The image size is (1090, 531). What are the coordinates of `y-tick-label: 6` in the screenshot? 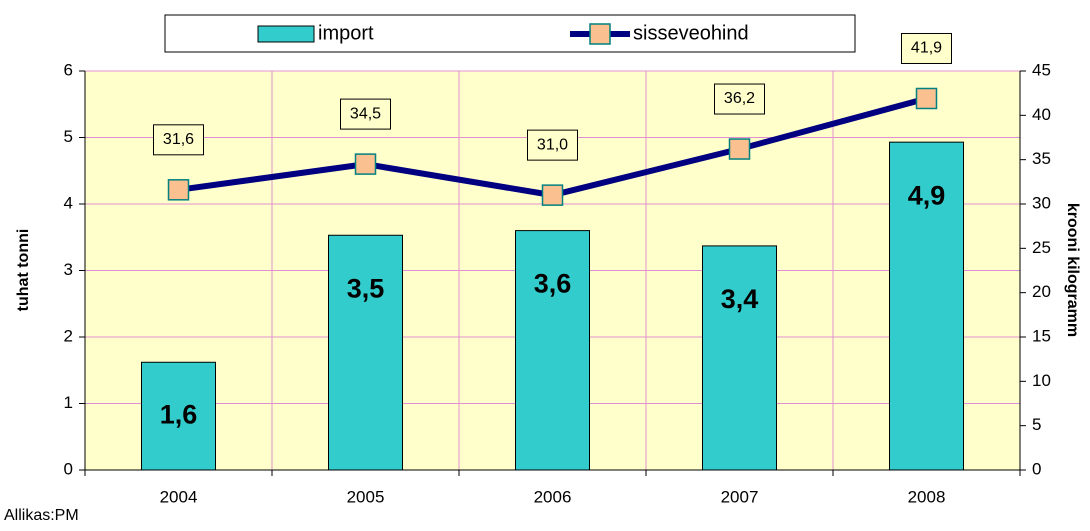 It's located at (68, 69).